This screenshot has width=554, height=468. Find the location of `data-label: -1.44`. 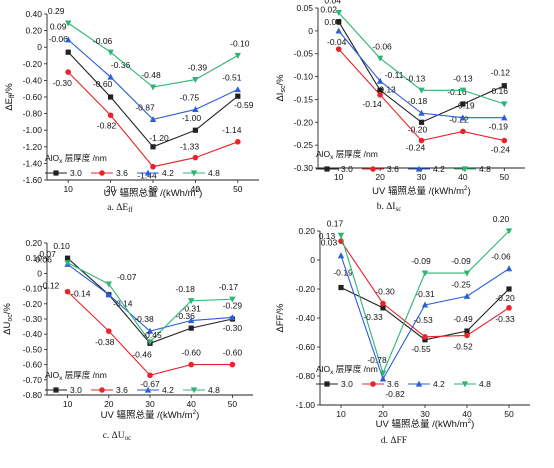

data-label: -1.44 is located at coordinates (147, 176).